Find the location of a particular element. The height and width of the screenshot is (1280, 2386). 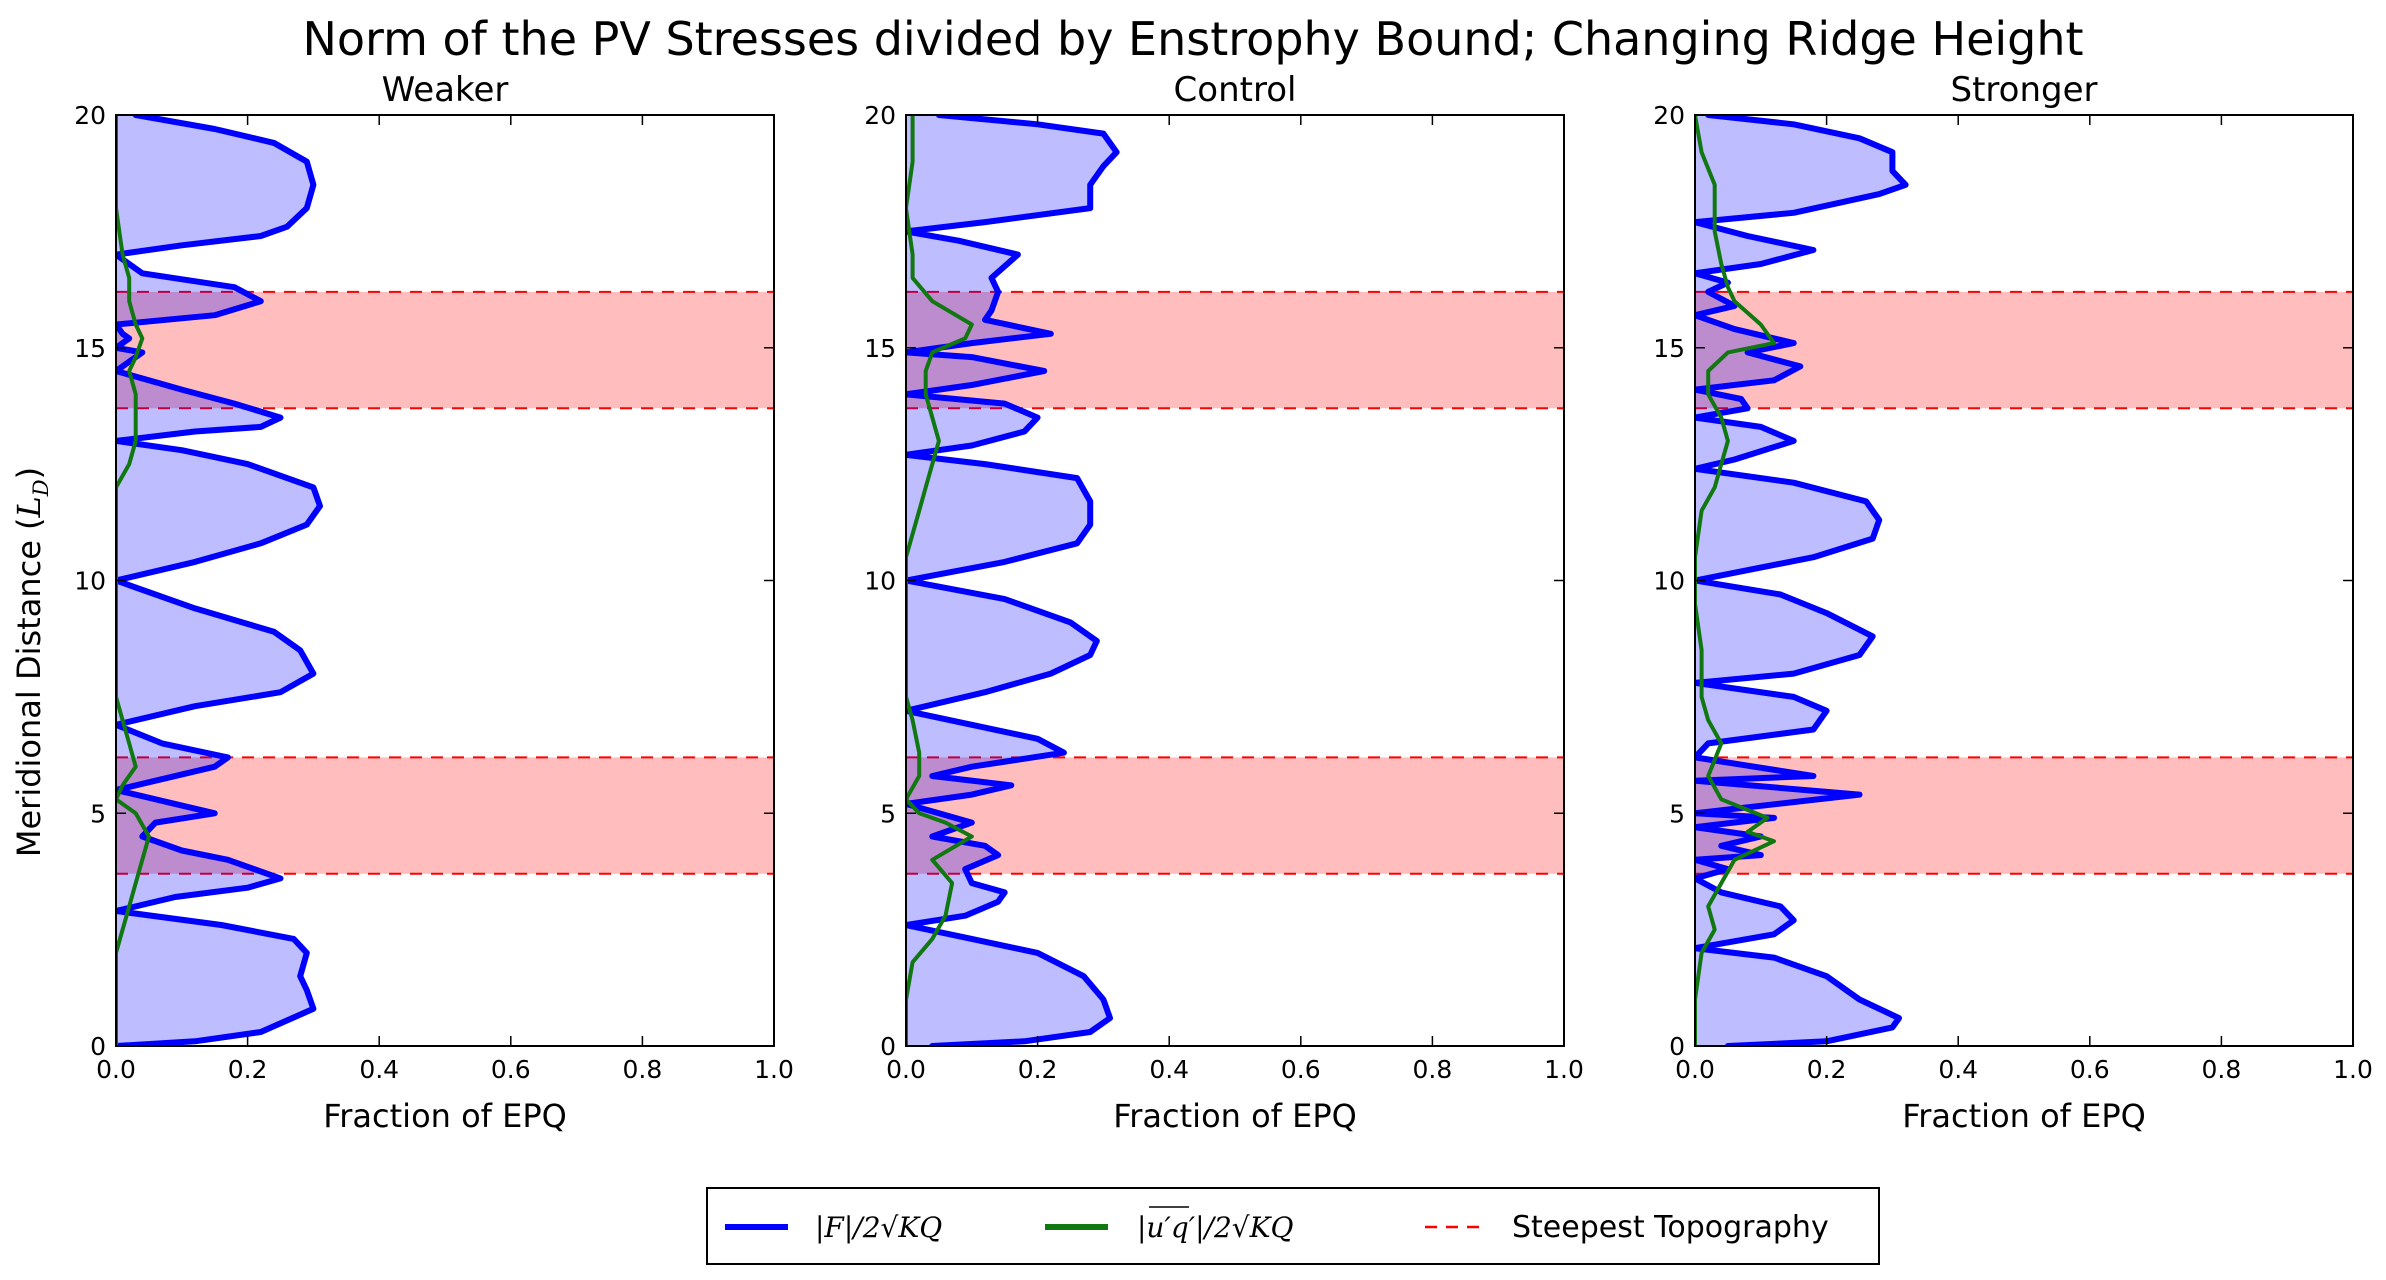

legend-label: |u′q′|/2√KQ is located at coordinates (1215, 1227).